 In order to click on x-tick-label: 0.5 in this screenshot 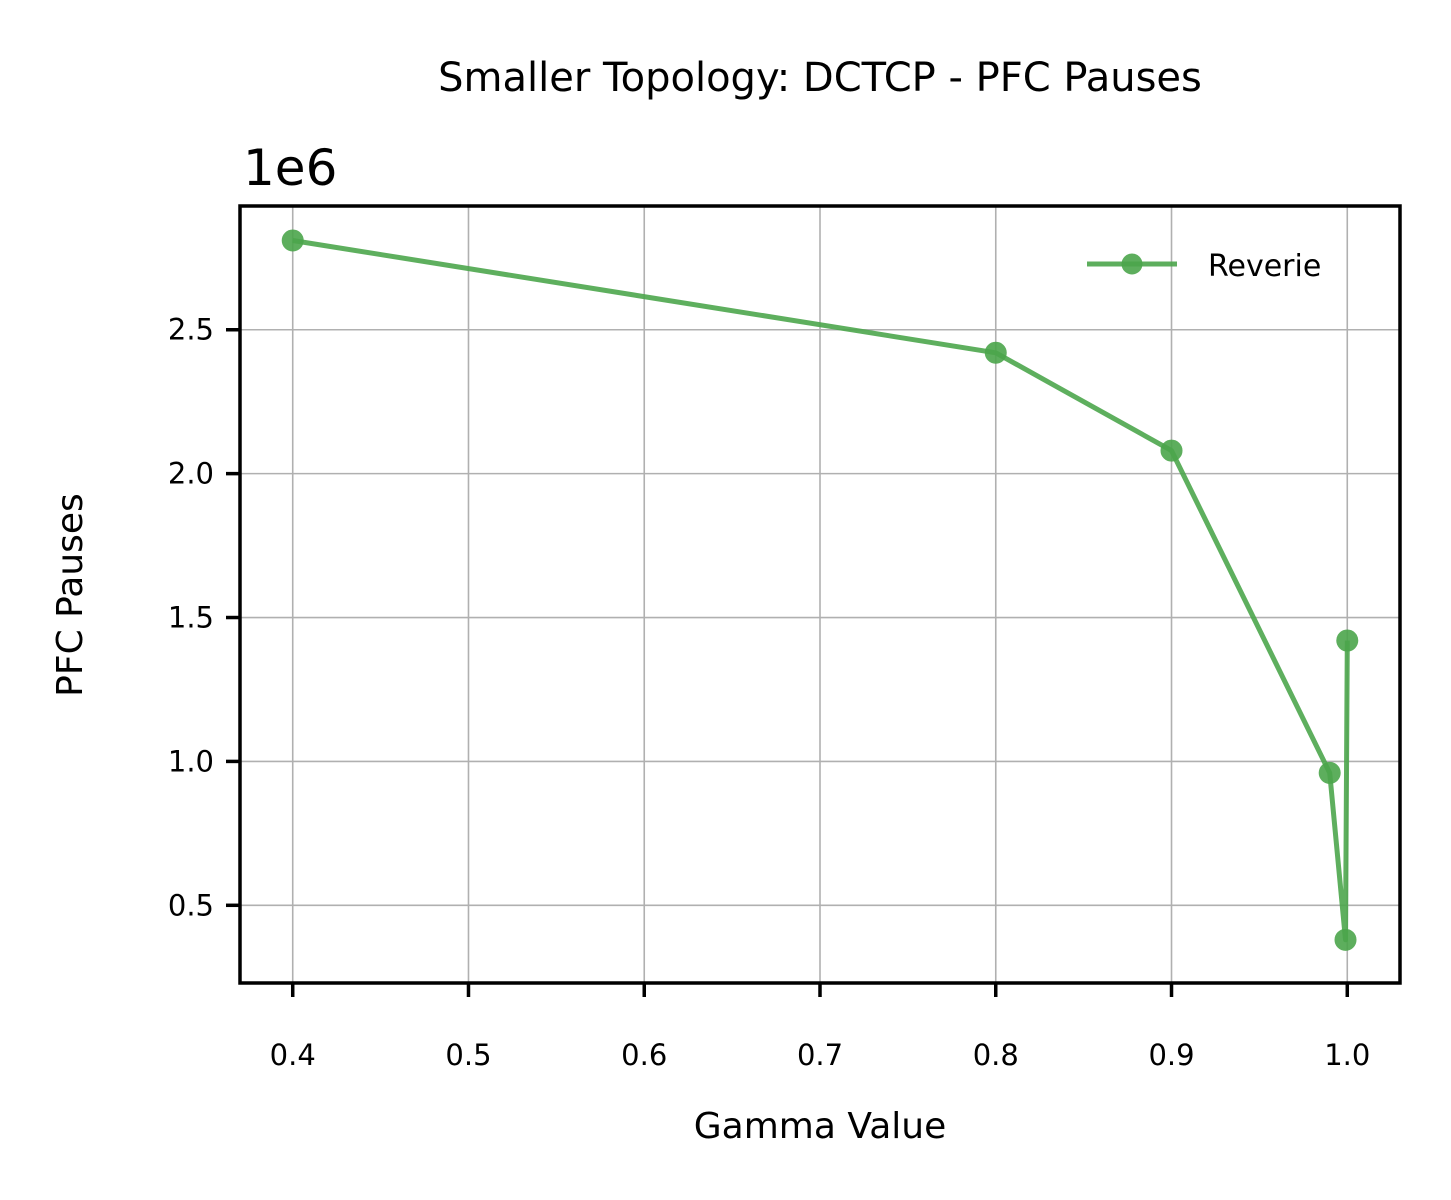, I will do `click(468, 1055)`.